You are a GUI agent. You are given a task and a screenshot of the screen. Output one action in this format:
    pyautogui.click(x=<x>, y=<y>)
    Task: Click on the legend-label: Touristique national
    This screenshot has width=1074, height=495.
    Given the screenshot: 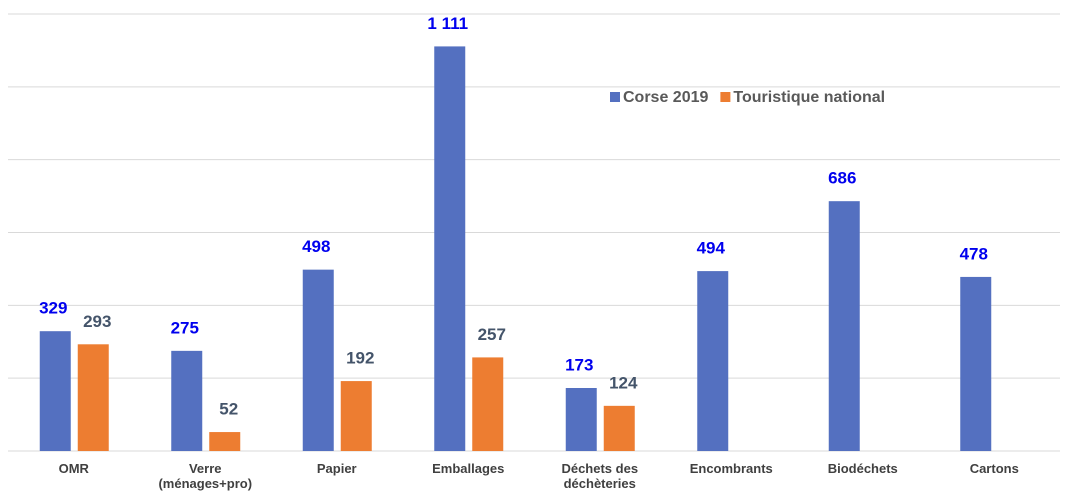 What is the action you would take?
    pyautogui.click(x=809, y=97)
    